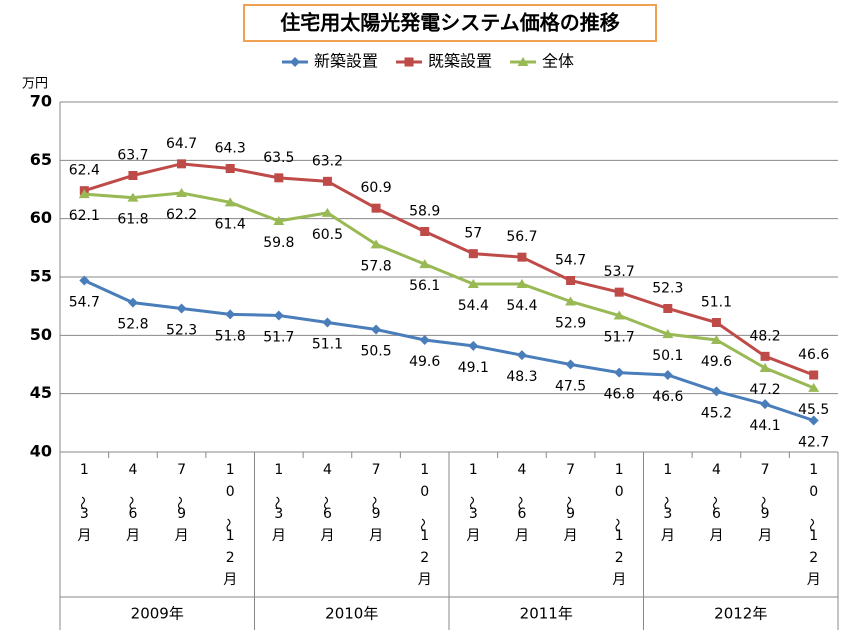  I want to click on legend-label: 既築設置, so click(460, 61).